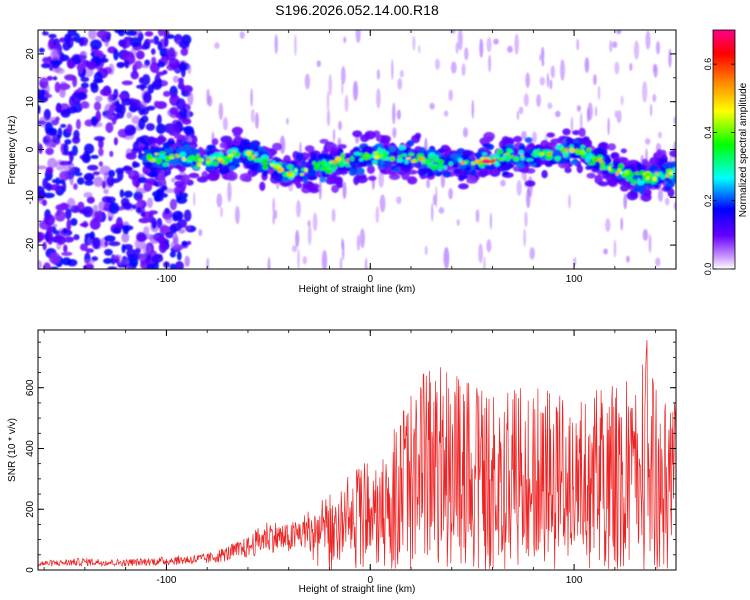 The image size is (750, 600). I want to click on x-tick-label: -100, so click(166, 580).